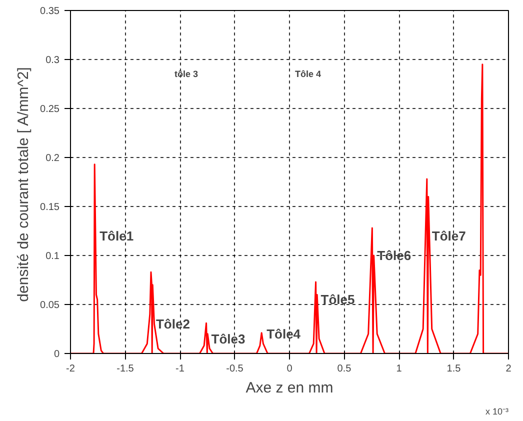 This screenshot has width=523, height=421. Describe the element at coordinates (53, 256) in the screenshot. I see `y-tick-label: 0.1` at that location.